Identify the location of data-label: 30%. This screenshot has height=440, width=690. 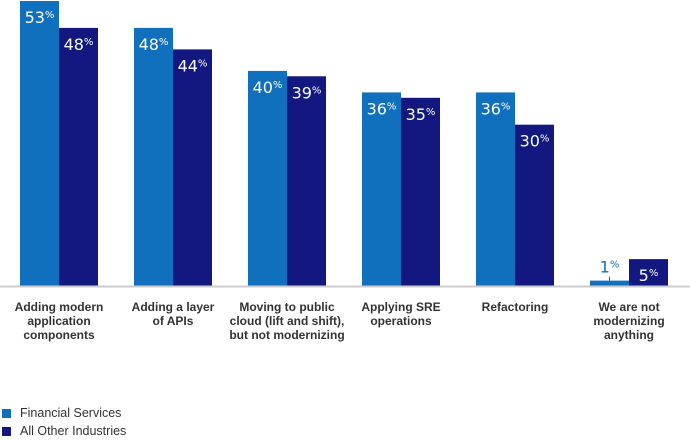
(535, 141).